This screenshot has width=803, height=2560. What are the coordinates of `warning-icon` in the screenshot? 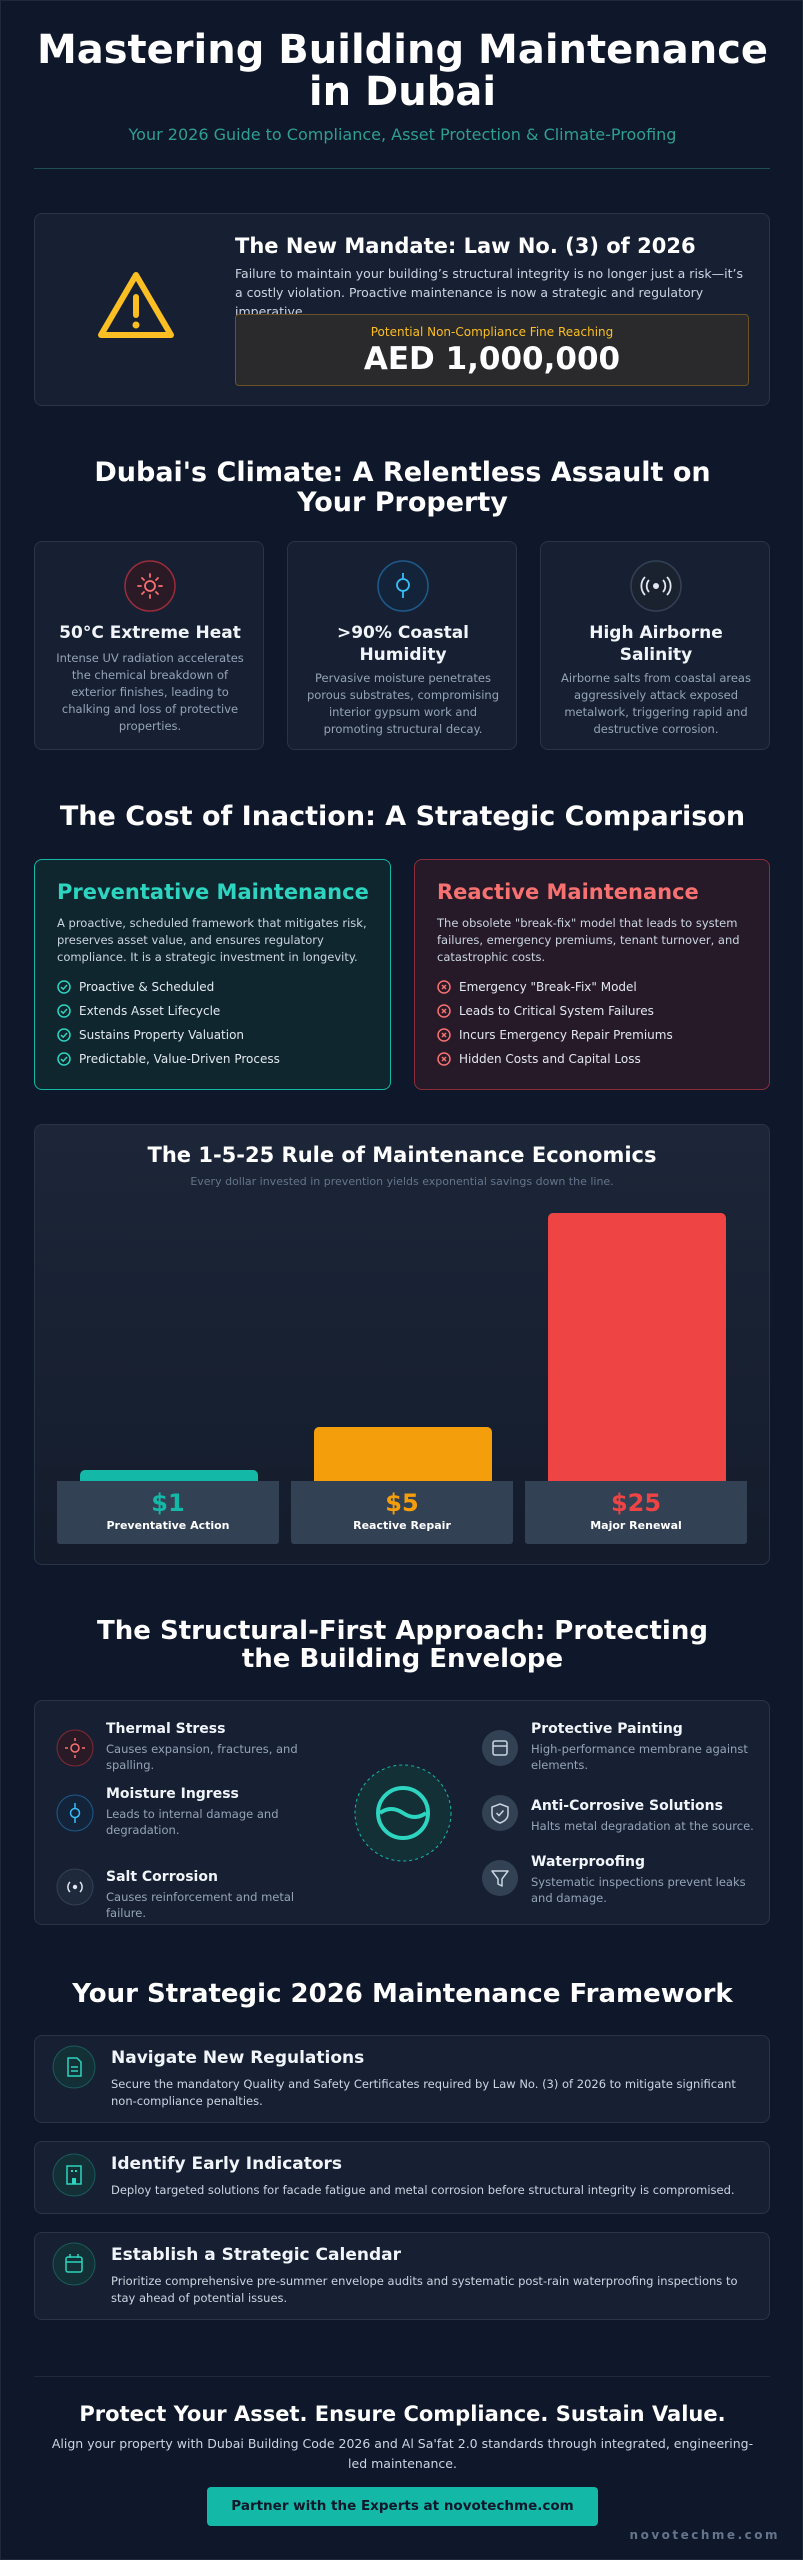 It's located at (136, 305).